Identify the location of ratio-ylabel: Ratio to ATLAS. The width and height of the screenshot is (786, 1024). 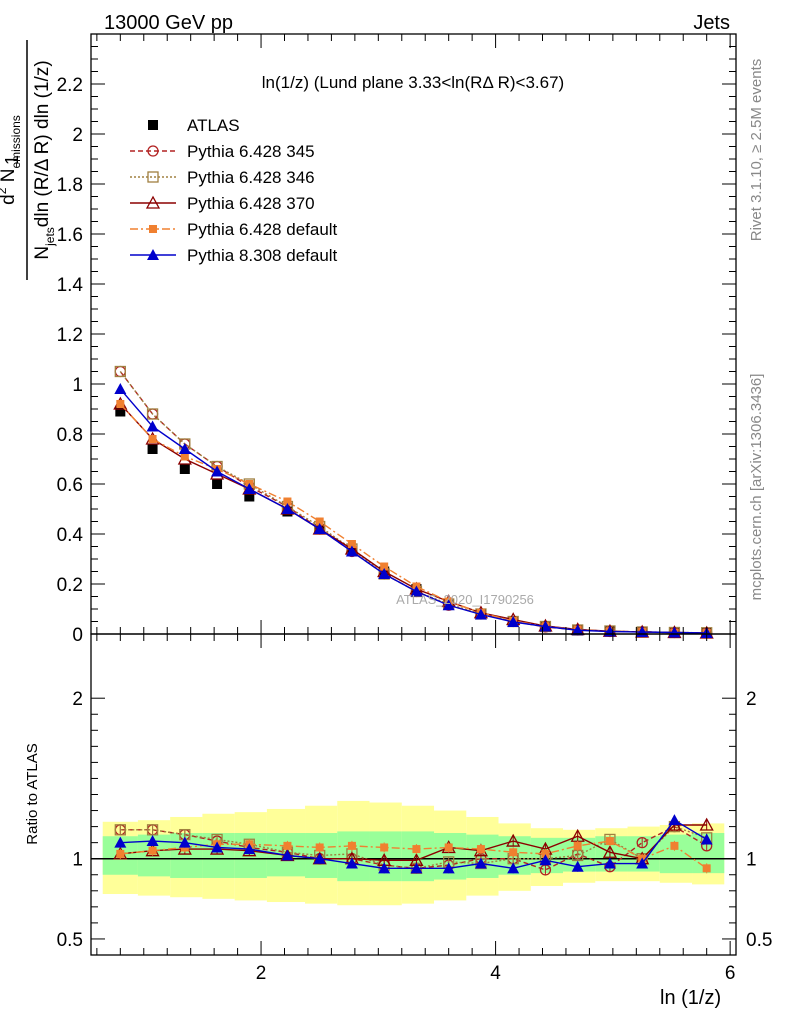
(32, 793).